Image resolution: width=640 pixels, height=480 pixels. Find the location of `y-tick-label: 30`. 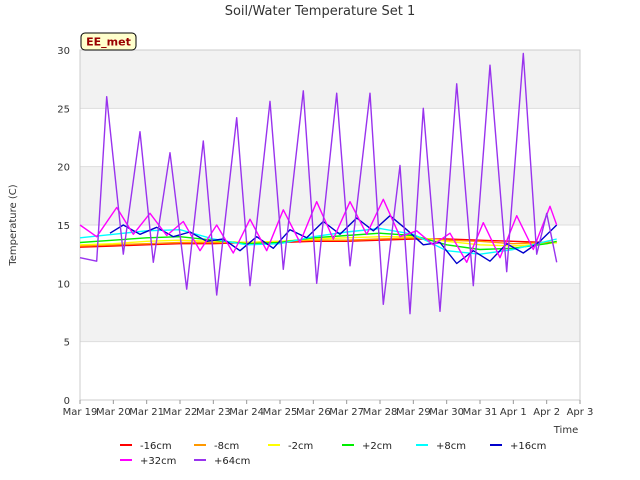

y-tick-label: 30 is located at coordinates (63, 51).